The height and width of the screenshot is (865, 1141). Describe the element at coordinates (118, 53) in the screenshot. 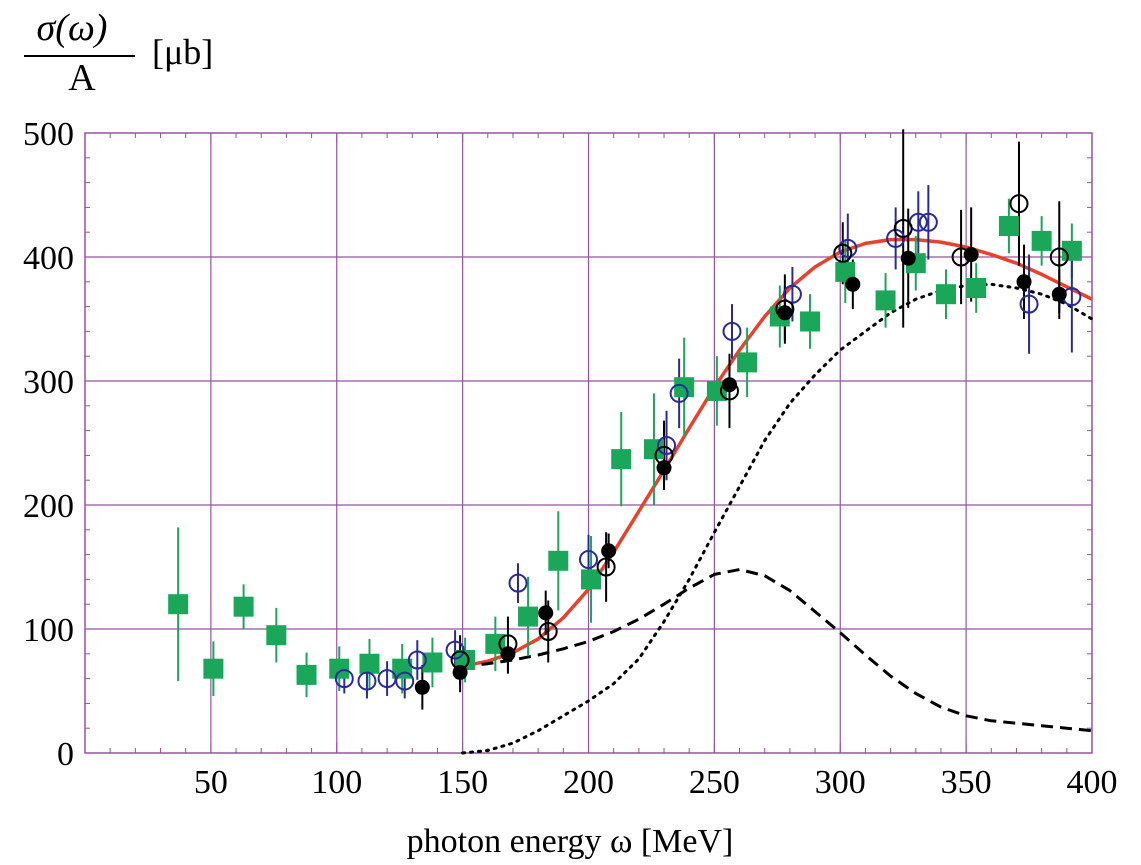

I see `y-axis-label: σ(ω) A [μb]` at that location.